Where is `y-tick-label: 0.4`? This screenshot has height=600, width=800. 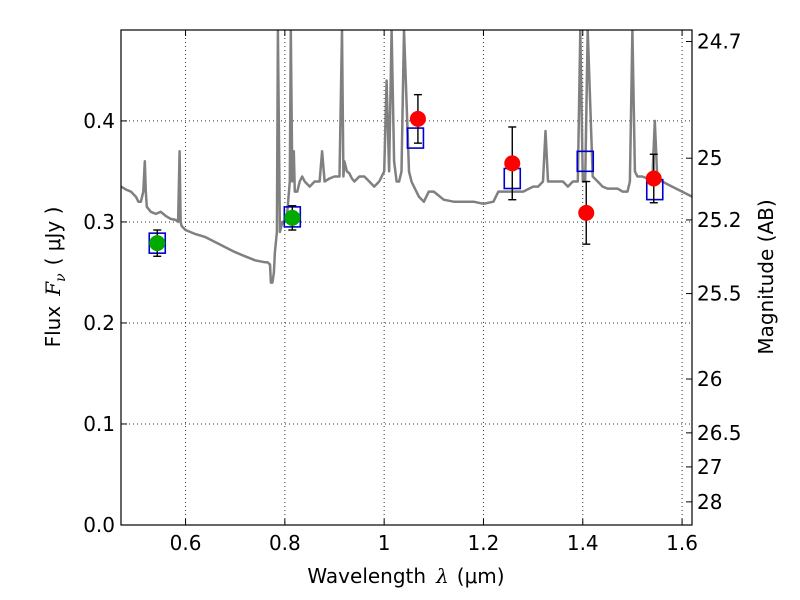
y-tick-label: 0.4 is located at coordinates (99, 121).